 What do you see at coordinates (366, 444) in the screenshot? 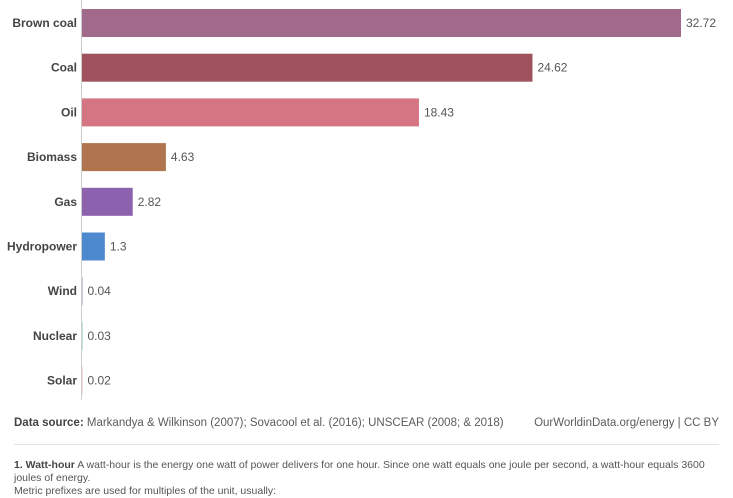
I see `divider` at bounding box center [366, 444].